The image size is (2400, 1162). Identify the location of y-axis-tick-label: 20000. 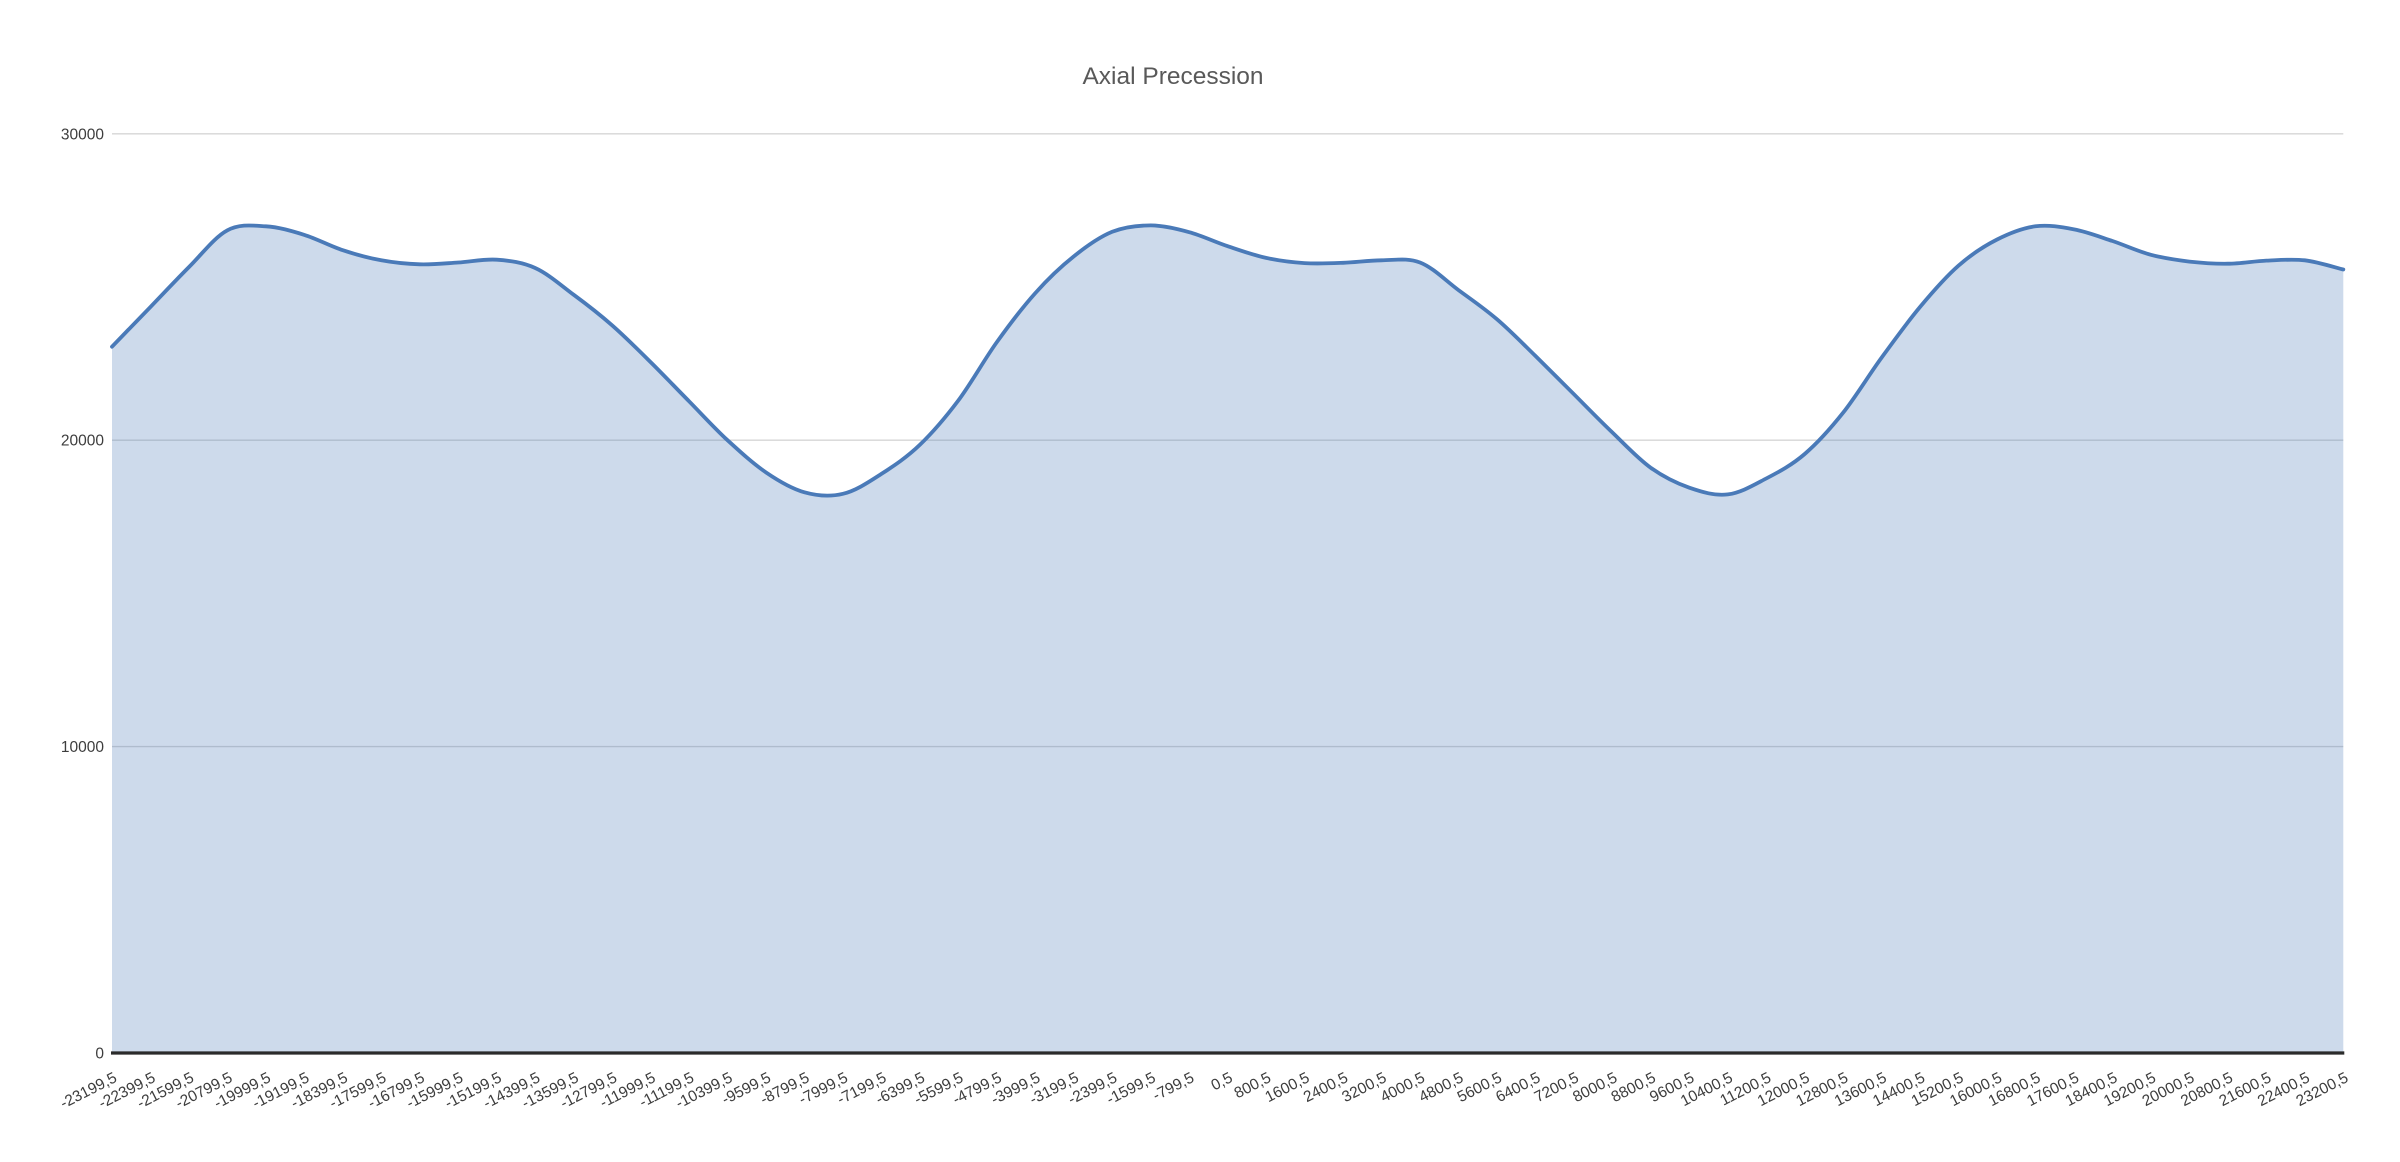
(82, 441).